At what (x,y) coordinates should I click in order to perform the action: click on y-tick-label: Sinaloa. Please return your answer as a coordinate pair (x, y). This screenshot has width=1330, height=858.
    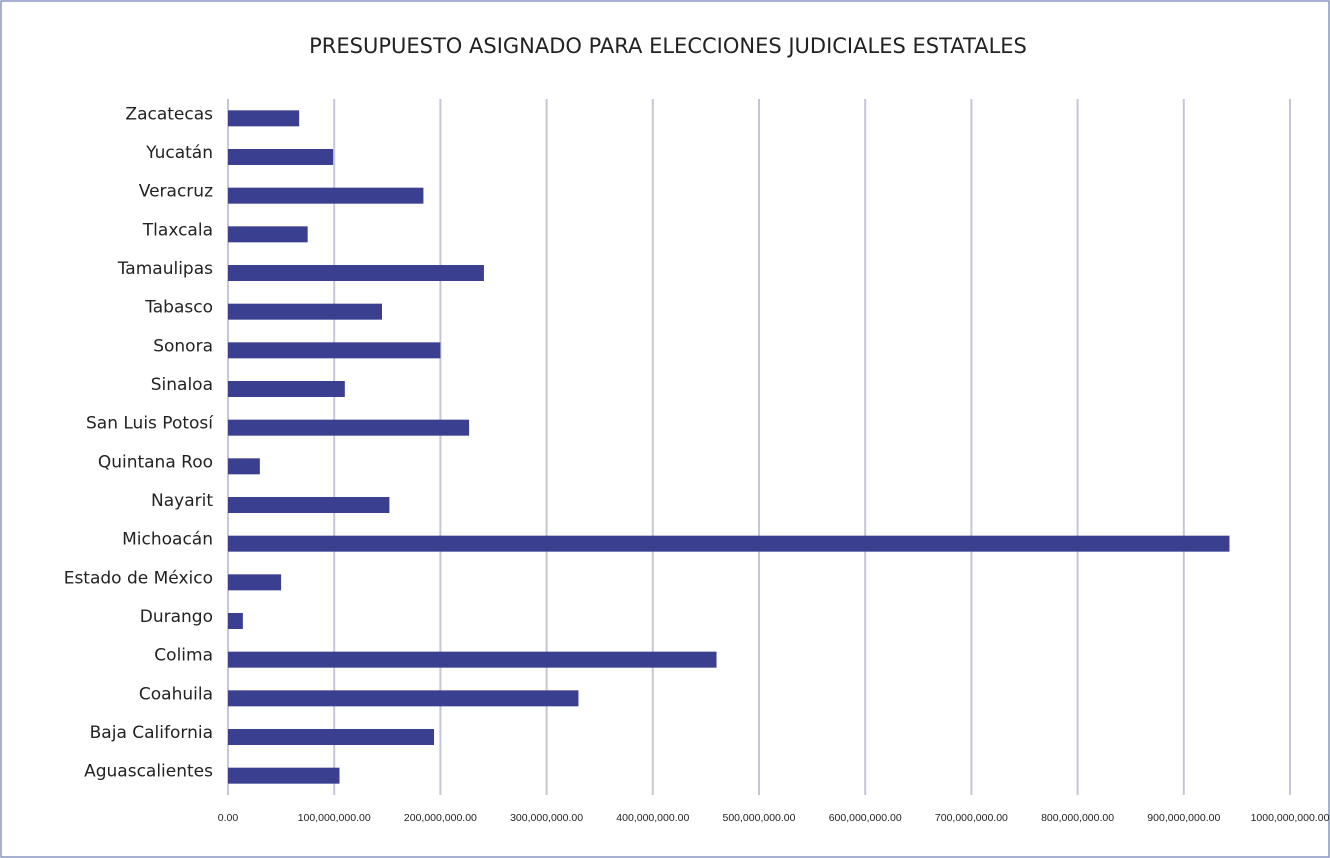
    Looking at the image, I should click on (182, 385).